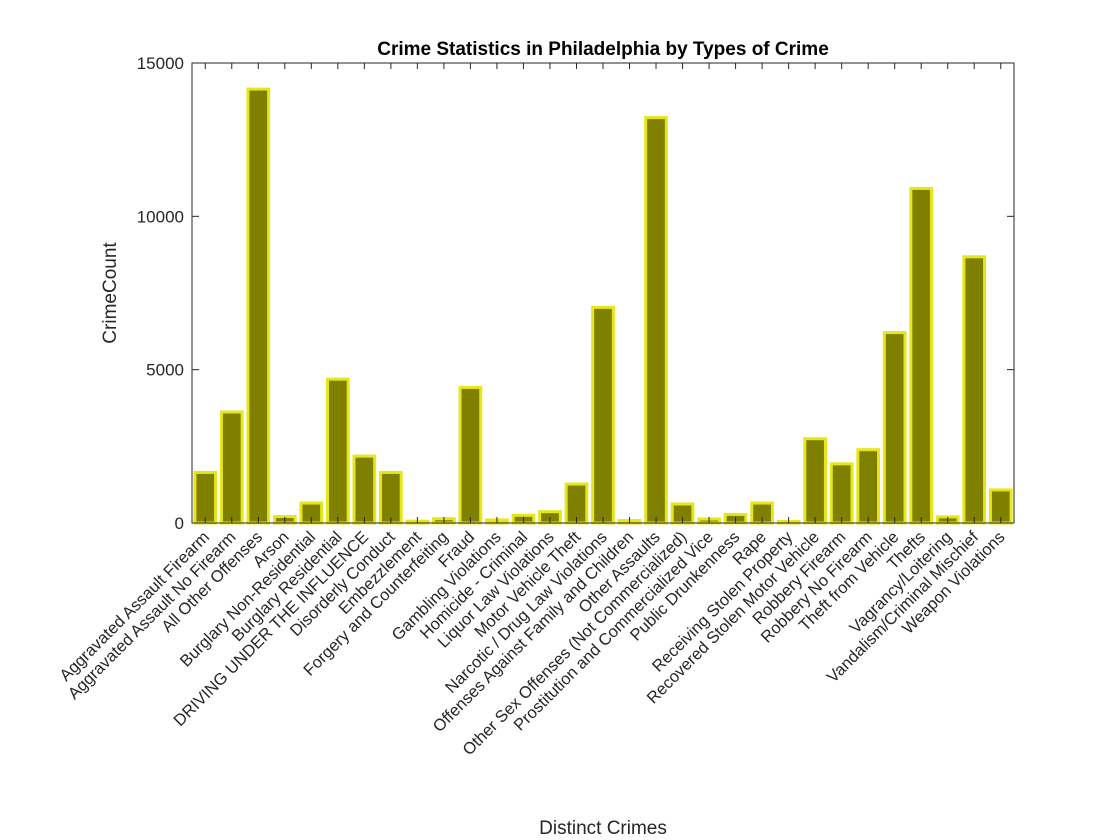 The height and width of the screenshot is (840, 1120). What do you see at coordinates (110, 293) in the screenshot?
I see `y-axis-title: CrimeCount` at bounding box center [110, 293].